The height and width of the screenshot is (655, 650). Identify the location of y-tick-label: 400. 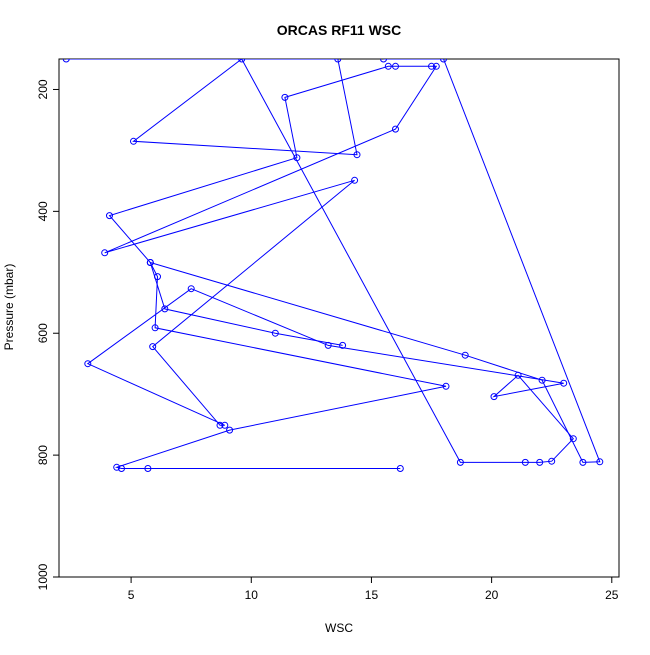
(43, 211).